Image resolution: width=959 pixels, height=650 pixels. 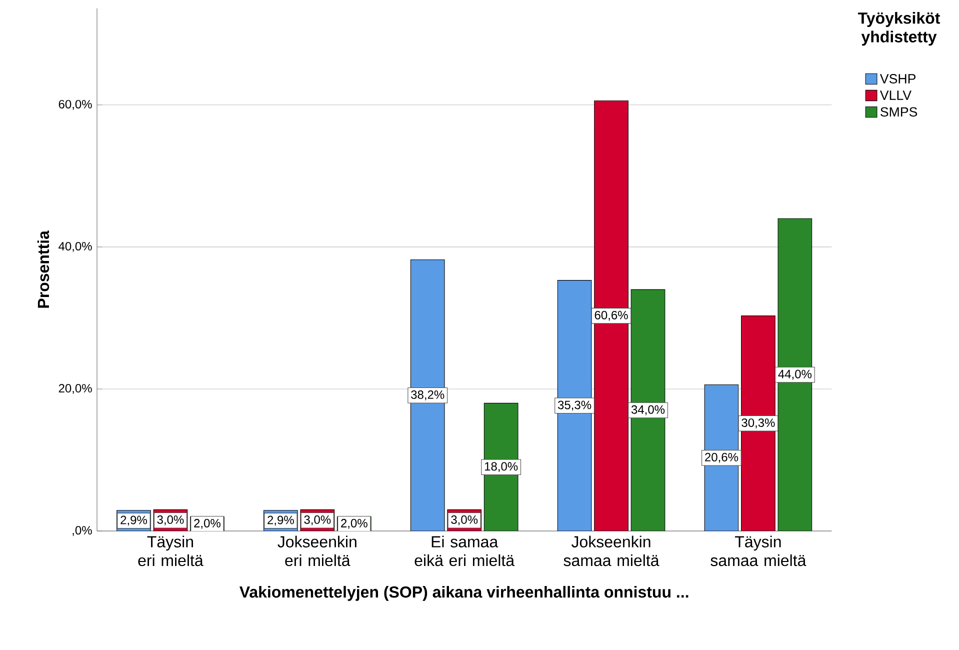 I want to click on data-label: 44,0%, so click(x=795, y=375).